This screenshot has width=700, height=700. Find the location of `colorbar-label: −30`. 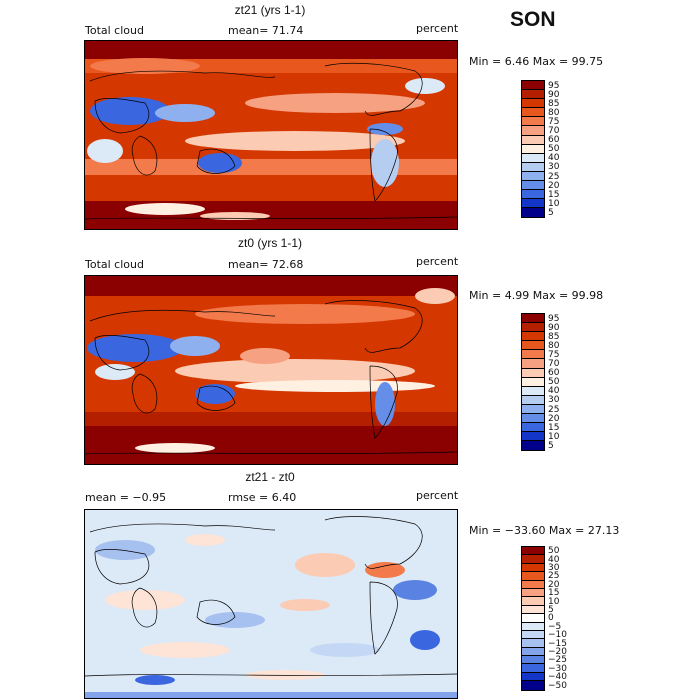

colorbar-label: −30 is located at coordinates (557, 668).